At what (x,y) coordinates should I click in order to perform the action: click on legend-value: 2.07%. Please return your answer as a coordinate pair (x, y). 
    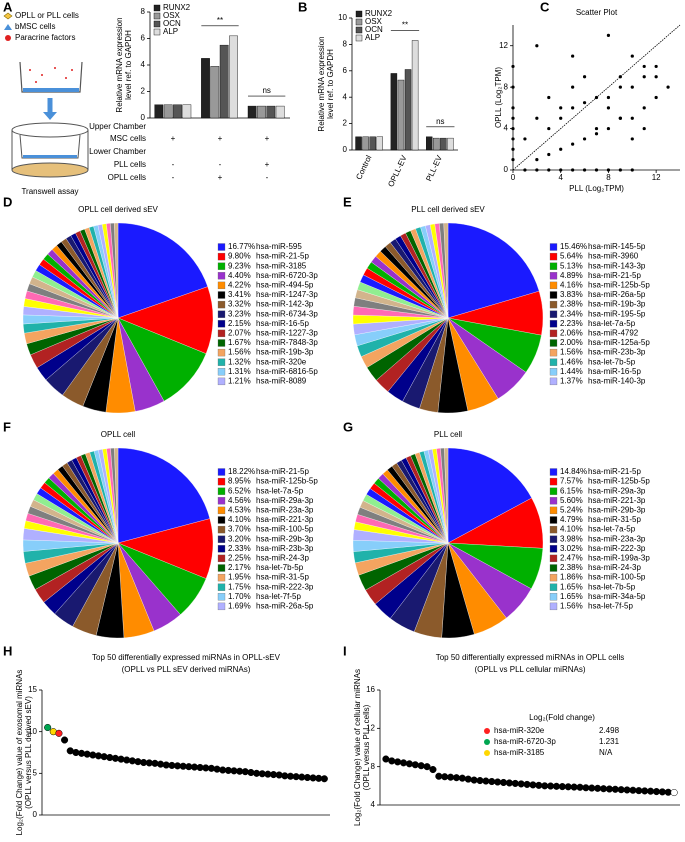
    Looking at the image, I should click on (239, 333).